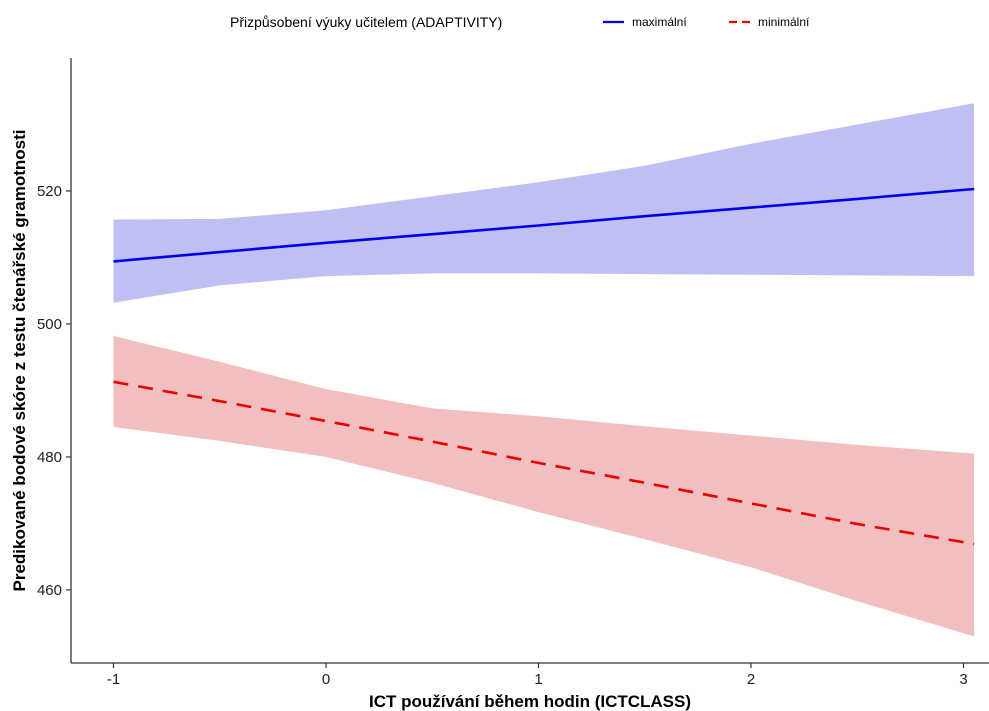 The image size is (989, 711). I want to click on series-1-line, so click(544, 225).